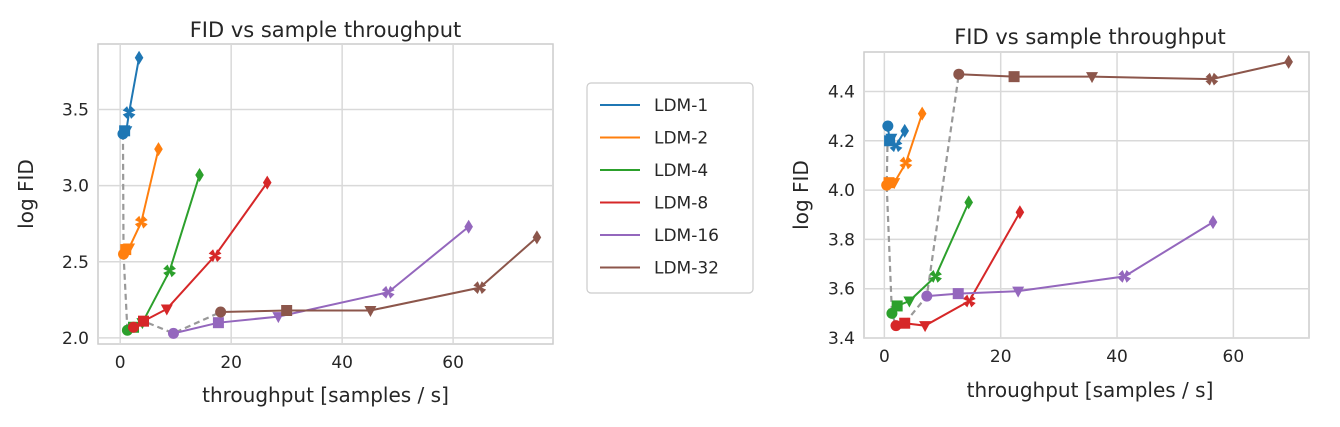  What do you see at coordinates (143, 321) in the screenshot?
I see `left-point-ldm-8-square` at bounding box center [143, 321].